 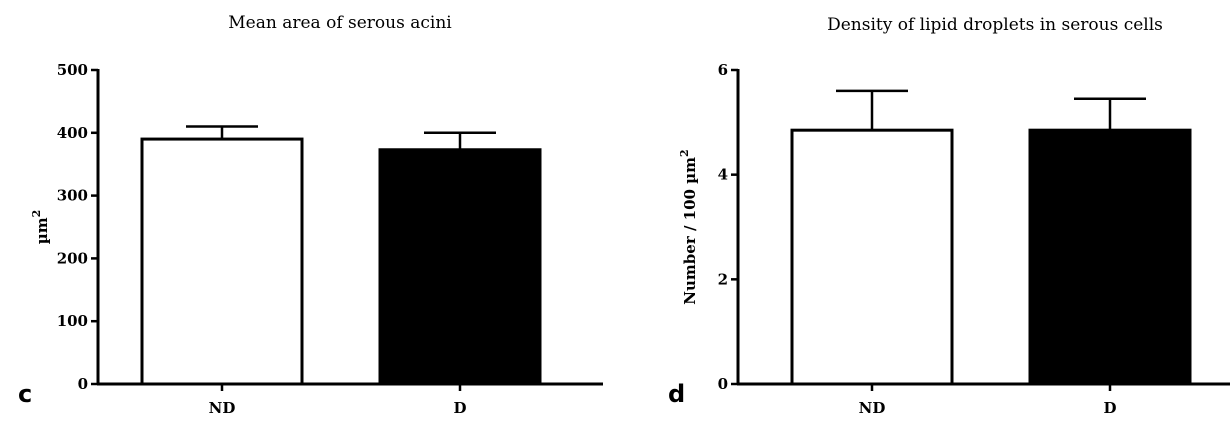 I want to click on y-tick-label: 2, so click(x=723, y=279).